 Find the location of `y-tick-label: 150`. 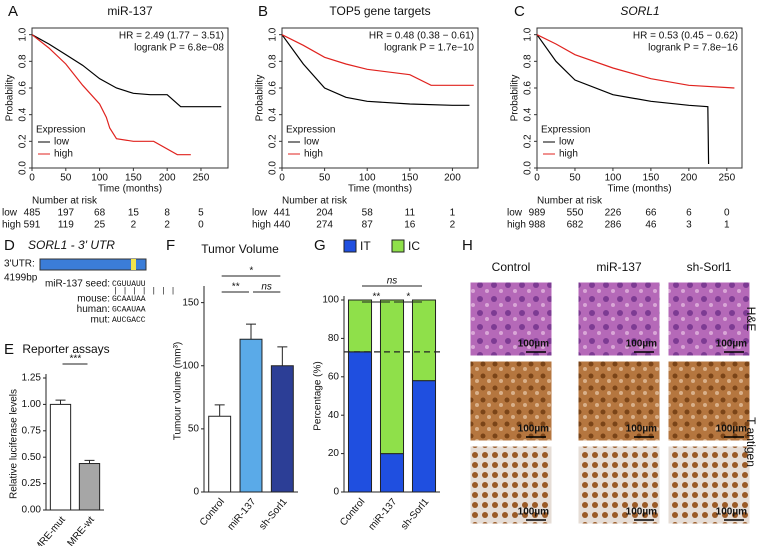

y-tick-label: 150 is located at coordinates (190, 302).